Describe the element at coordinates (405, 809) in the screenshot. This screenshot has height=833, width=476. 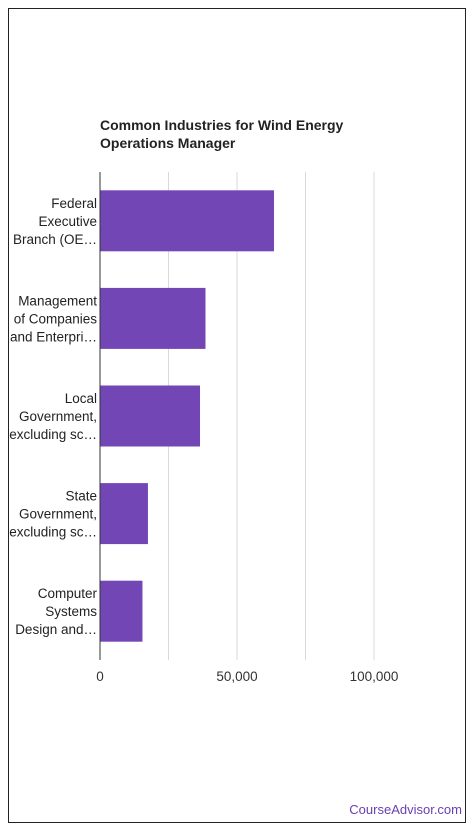
I see `credit-link: CourseAdvisor.com` at that location.